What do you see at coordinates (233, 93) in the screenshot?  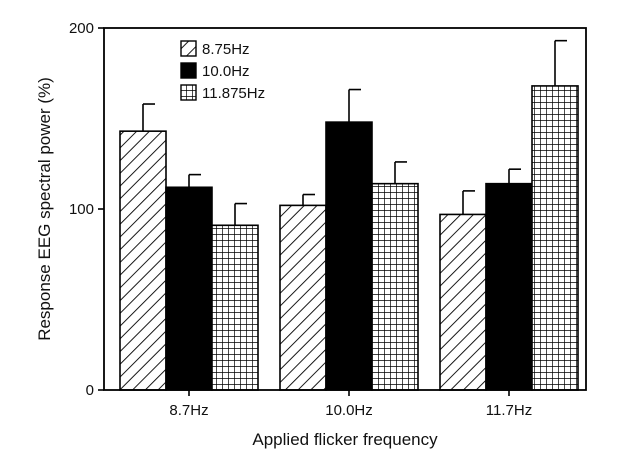 I see `legend-label-2: 11.875Hz` at bounding box center [233, 93].